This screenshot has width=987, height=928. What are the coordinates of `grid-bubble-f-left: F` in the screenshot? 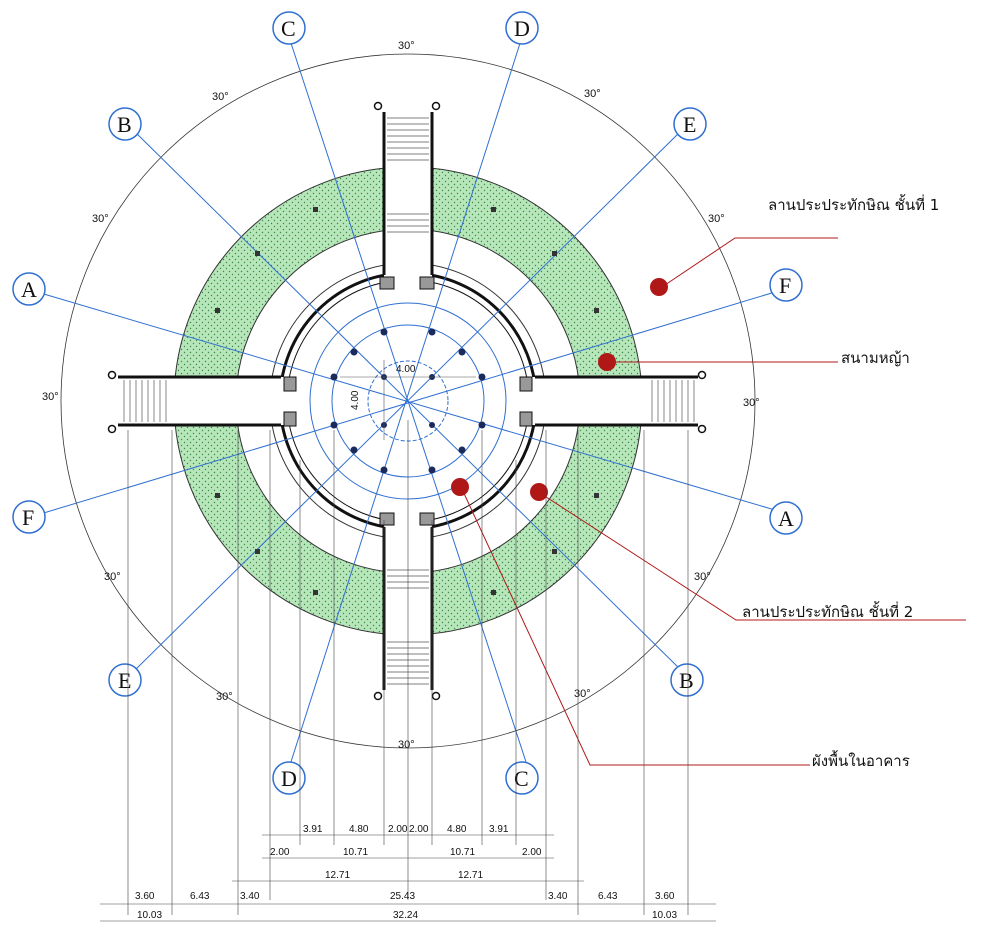 It's located at (29, 517).